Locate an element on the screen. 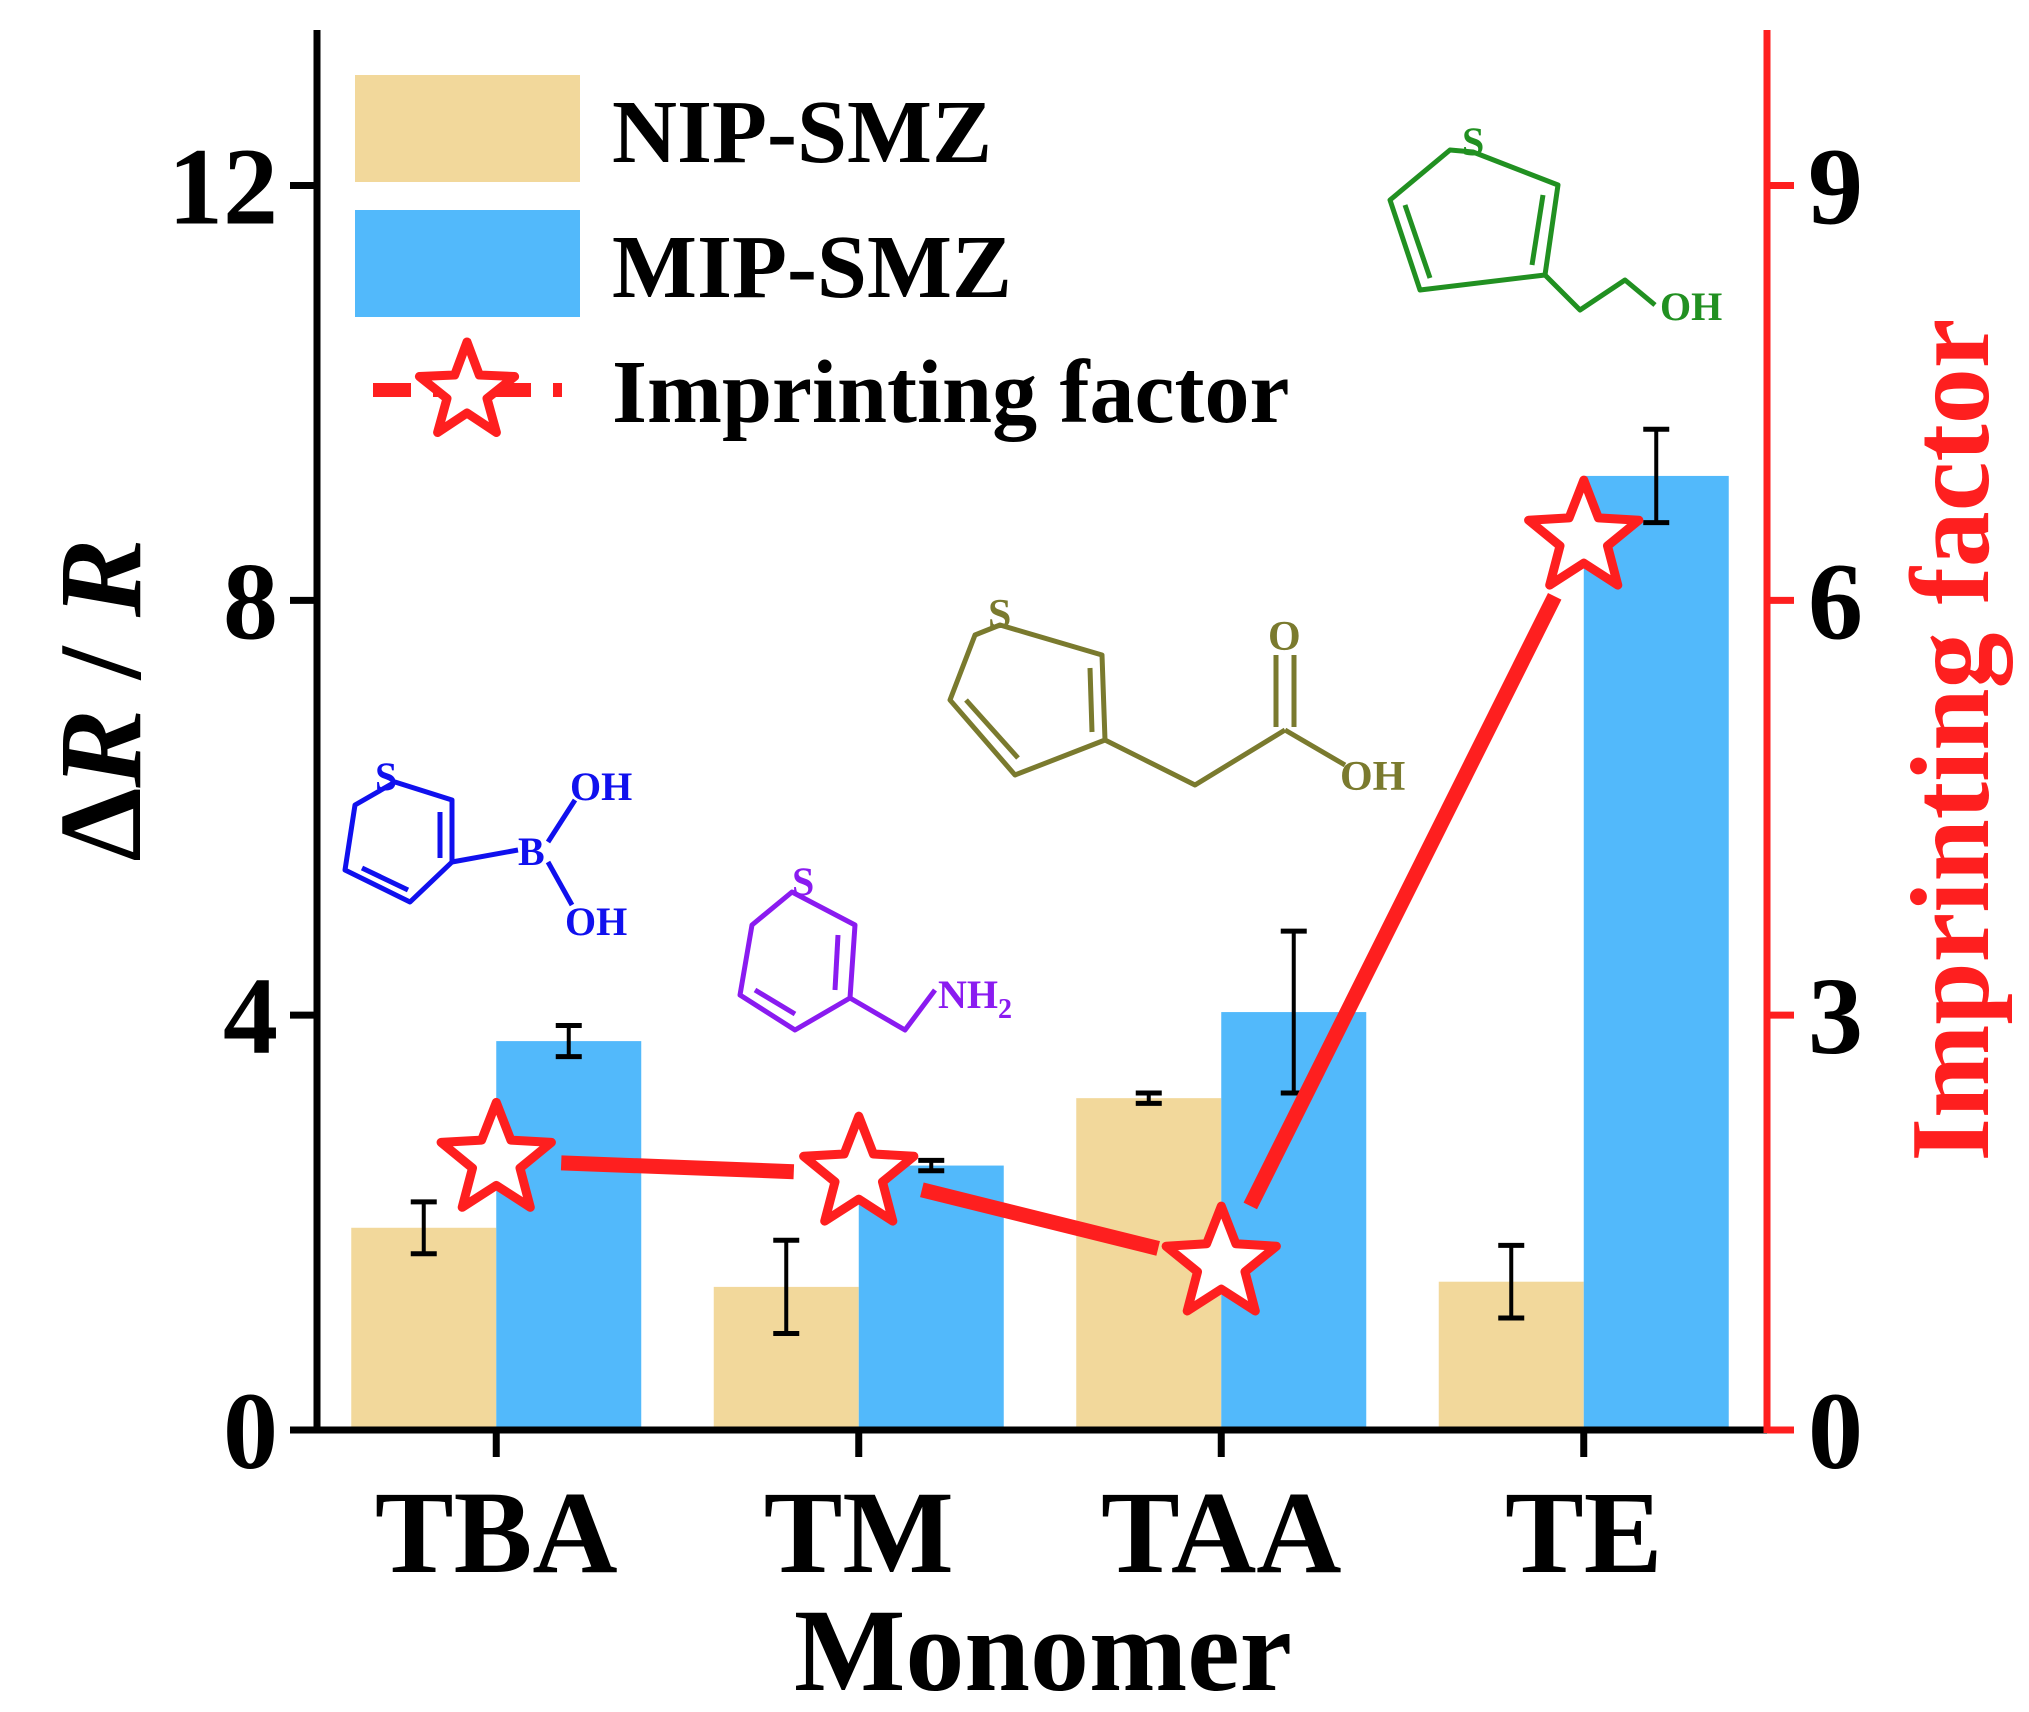 The image size is (2029, 1712). y-tick-label-12: 12 is located at coordinates (223, 187).